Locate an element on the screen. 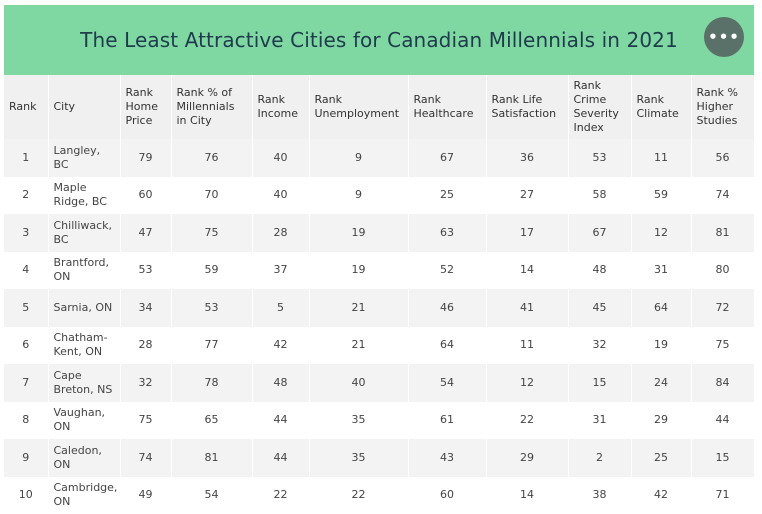  crime-cell: 53 is located at coordinates (599, 158).